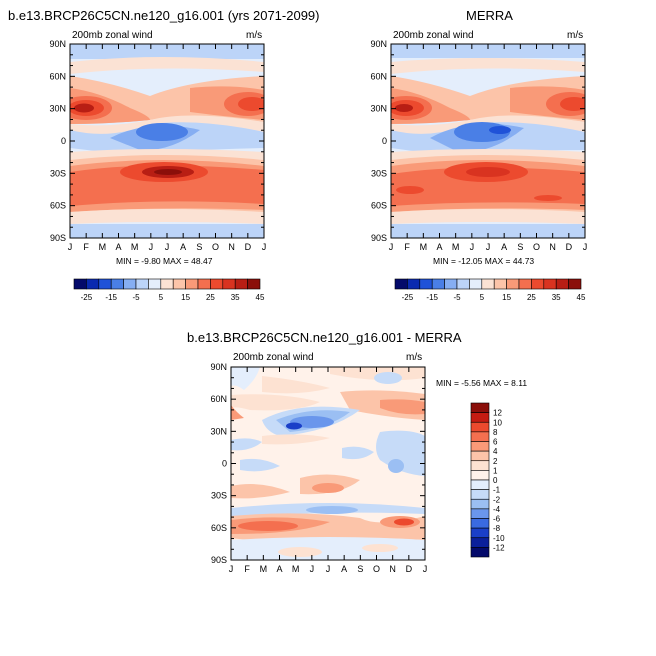  I want to click on panel-a-field, so click(167, 141).